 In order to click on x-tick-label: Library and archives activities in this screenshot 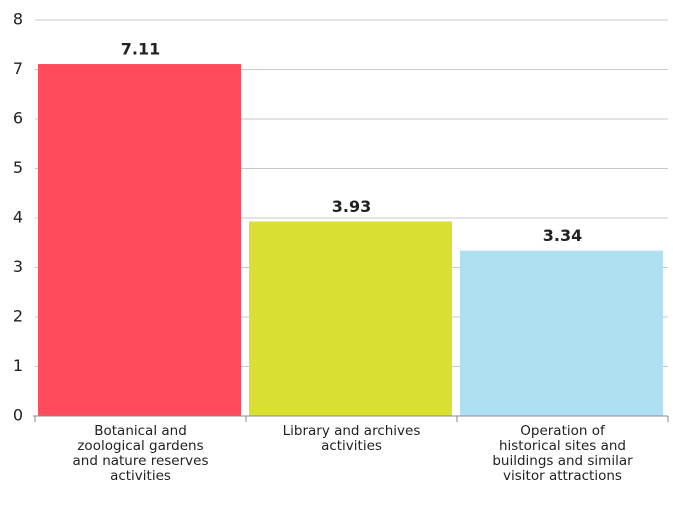, I will do `click(351, 438)`.